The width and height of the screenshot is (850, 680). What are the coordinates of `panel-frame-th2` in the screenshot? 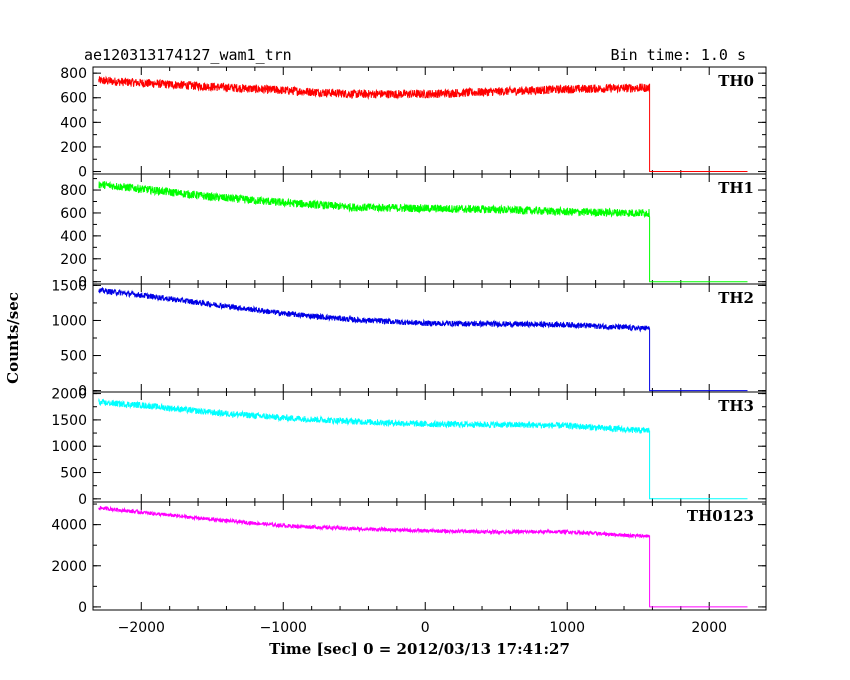 It's located at (429, 338).